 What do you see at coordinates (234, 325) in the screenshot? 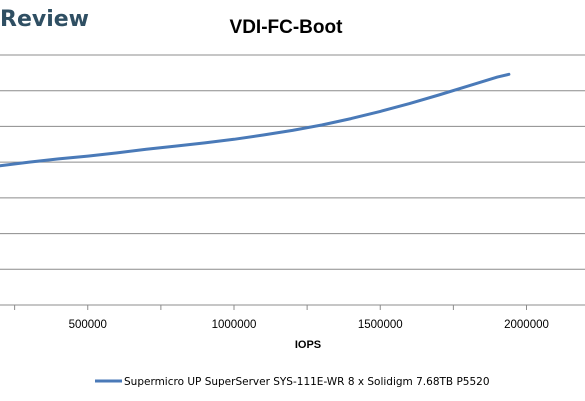
I see `x-tick-label: 1000000` at bounding box center [234, 325].